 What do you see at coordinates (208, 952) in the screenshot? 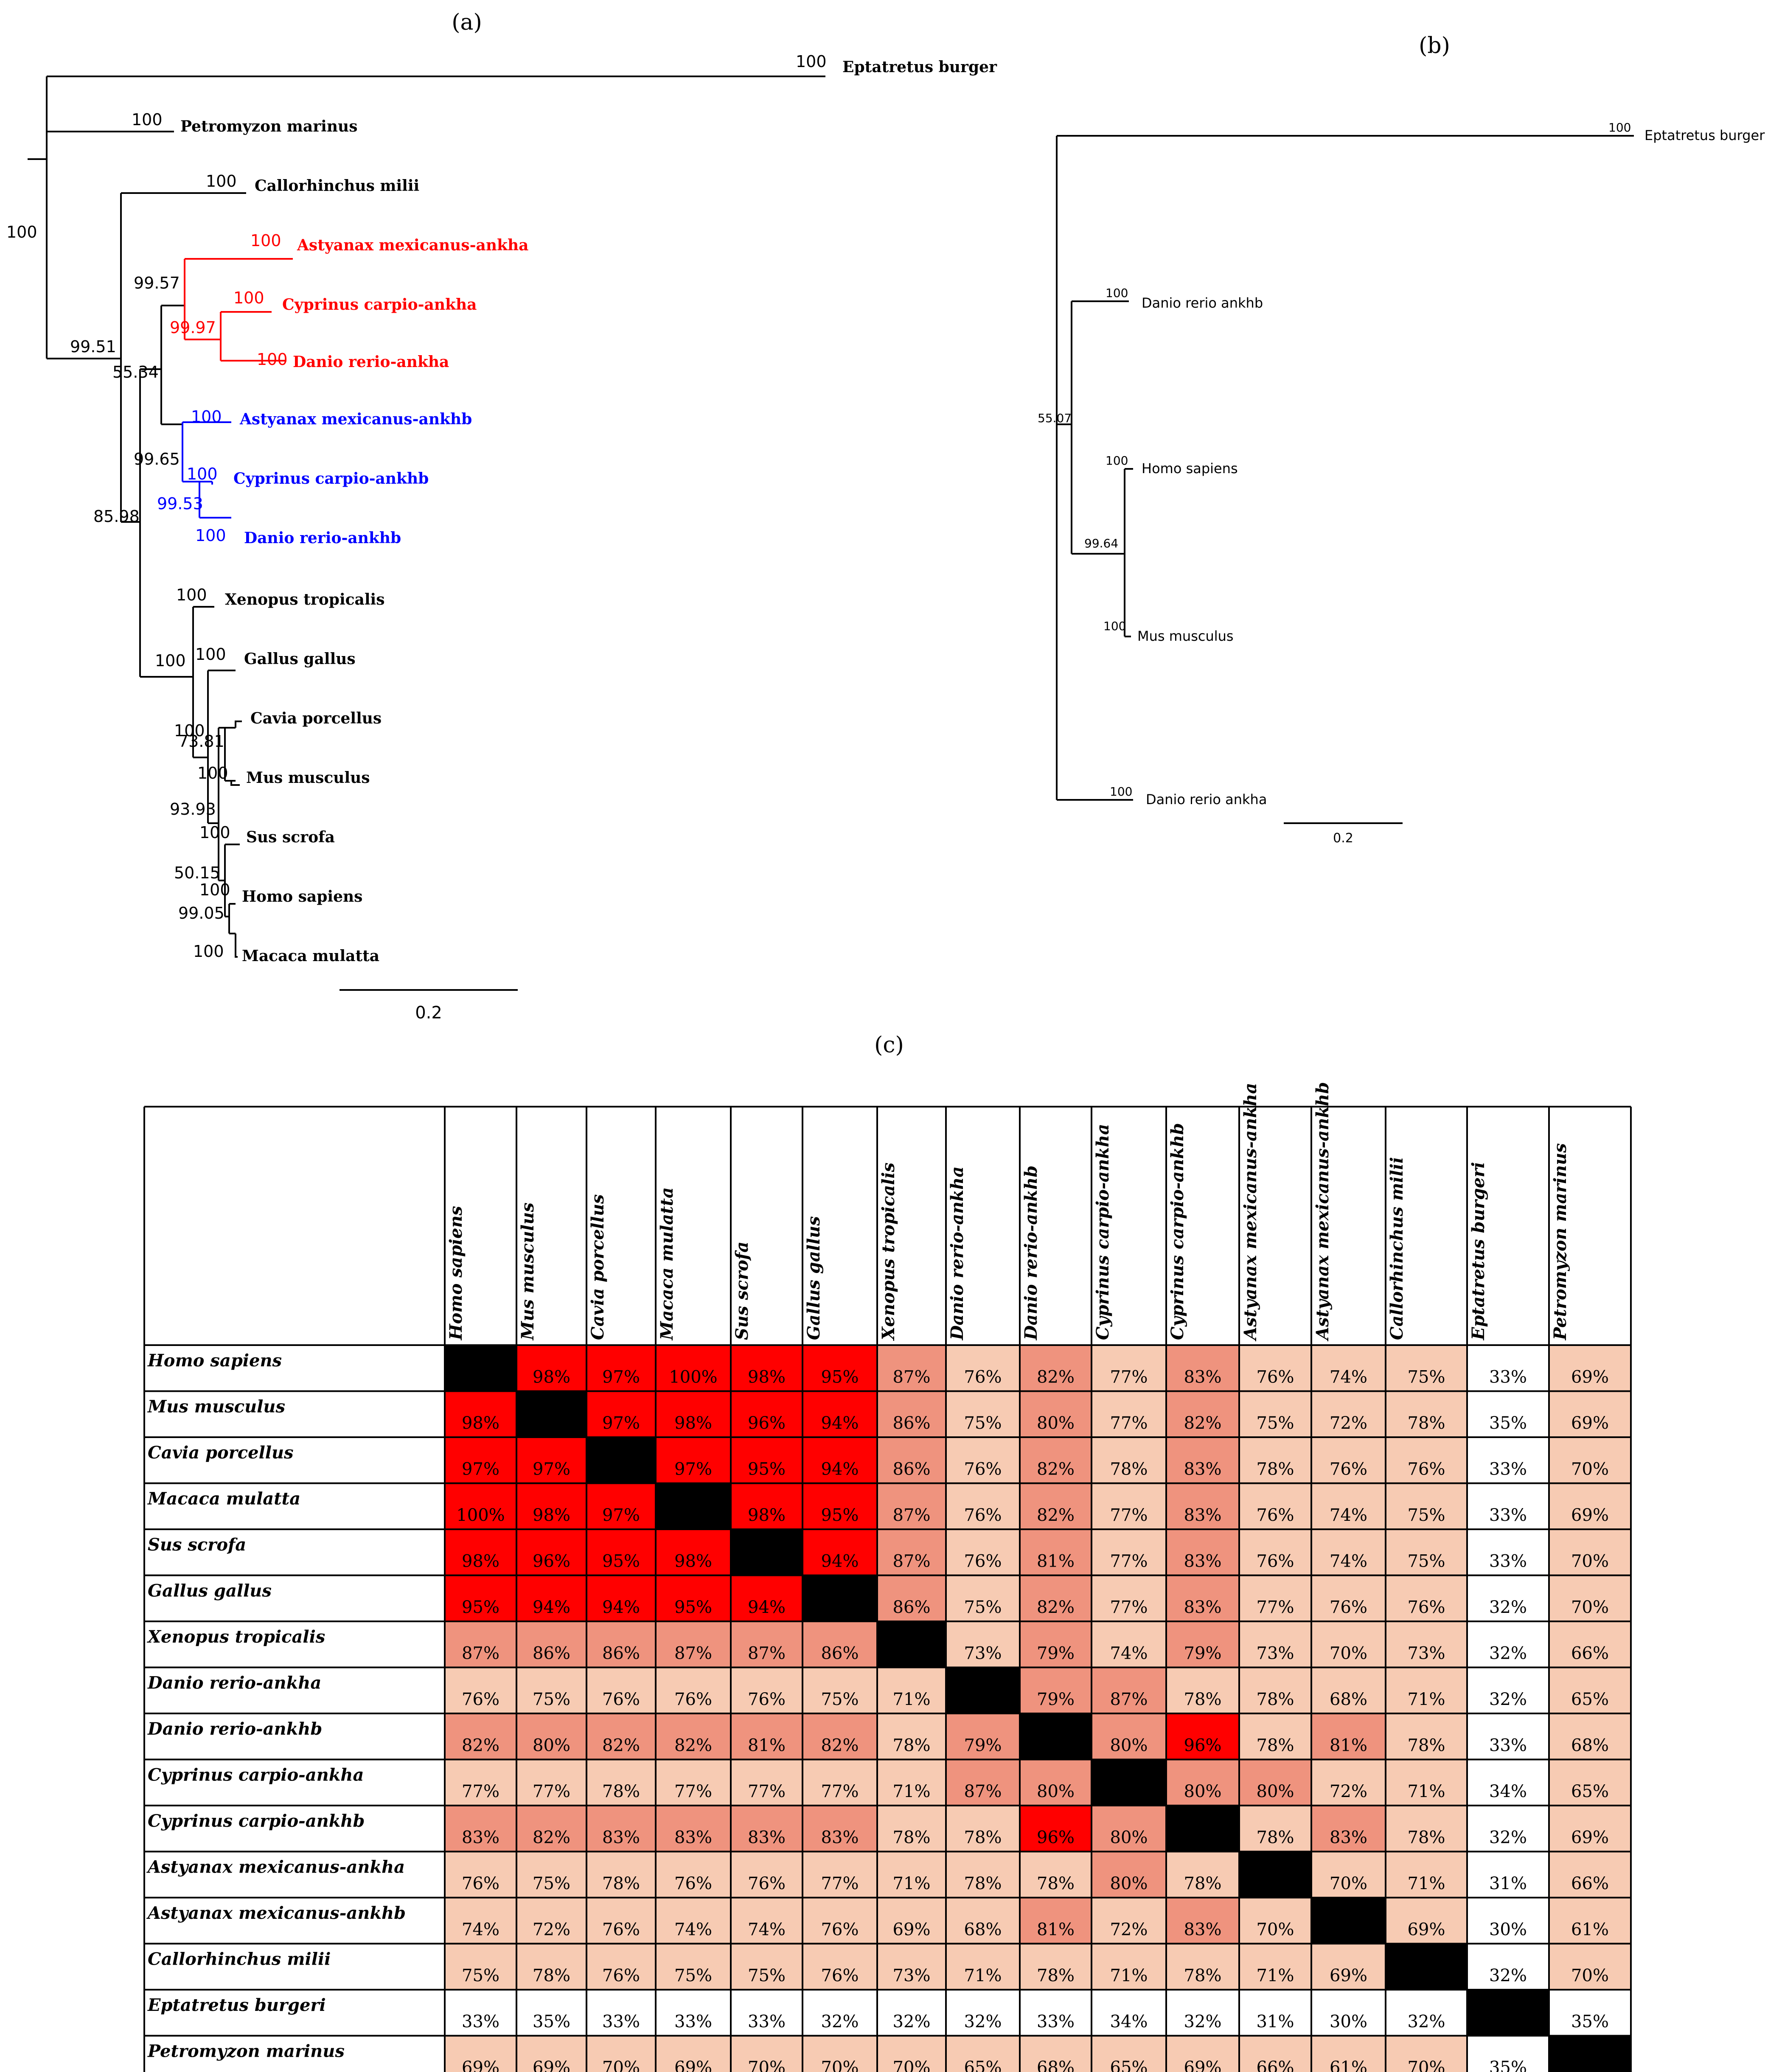
I see `tree-a-support-macaca-mulatta: 100` at bounding box center [208, 952].